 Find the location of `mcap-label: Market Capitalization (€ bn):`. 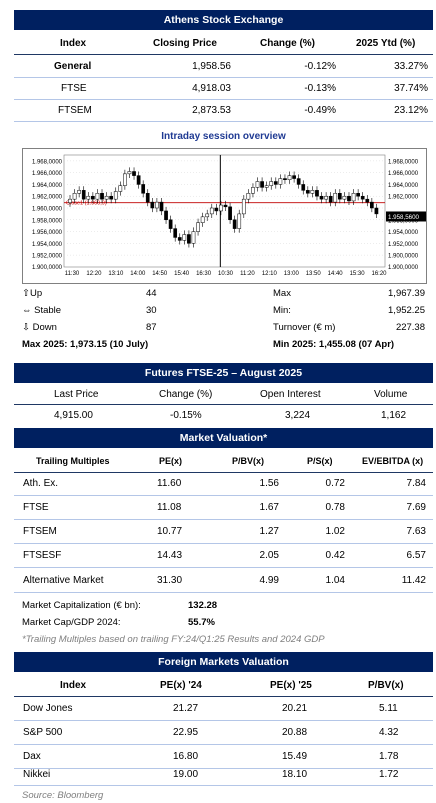

mcap-label: Market Capitalization (€ bn): is located at coordinates (81, 605).